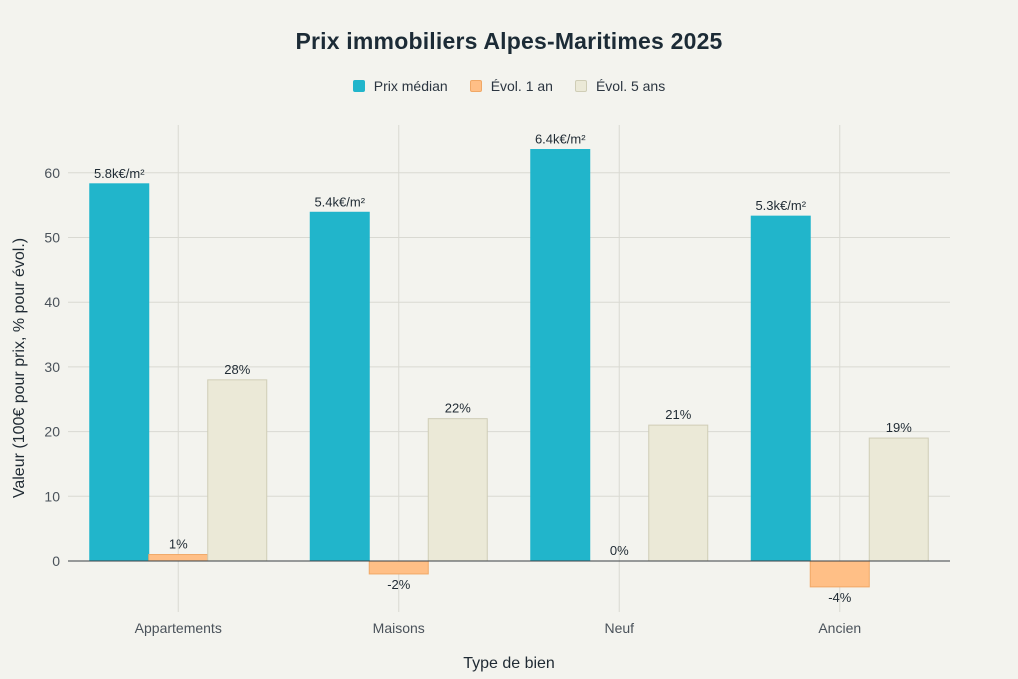 The width and height of the screenshot is (1018, 679). Describe the element at coordinates (178, 544) in the screenshot. I see `data-label: 1%` at that location.